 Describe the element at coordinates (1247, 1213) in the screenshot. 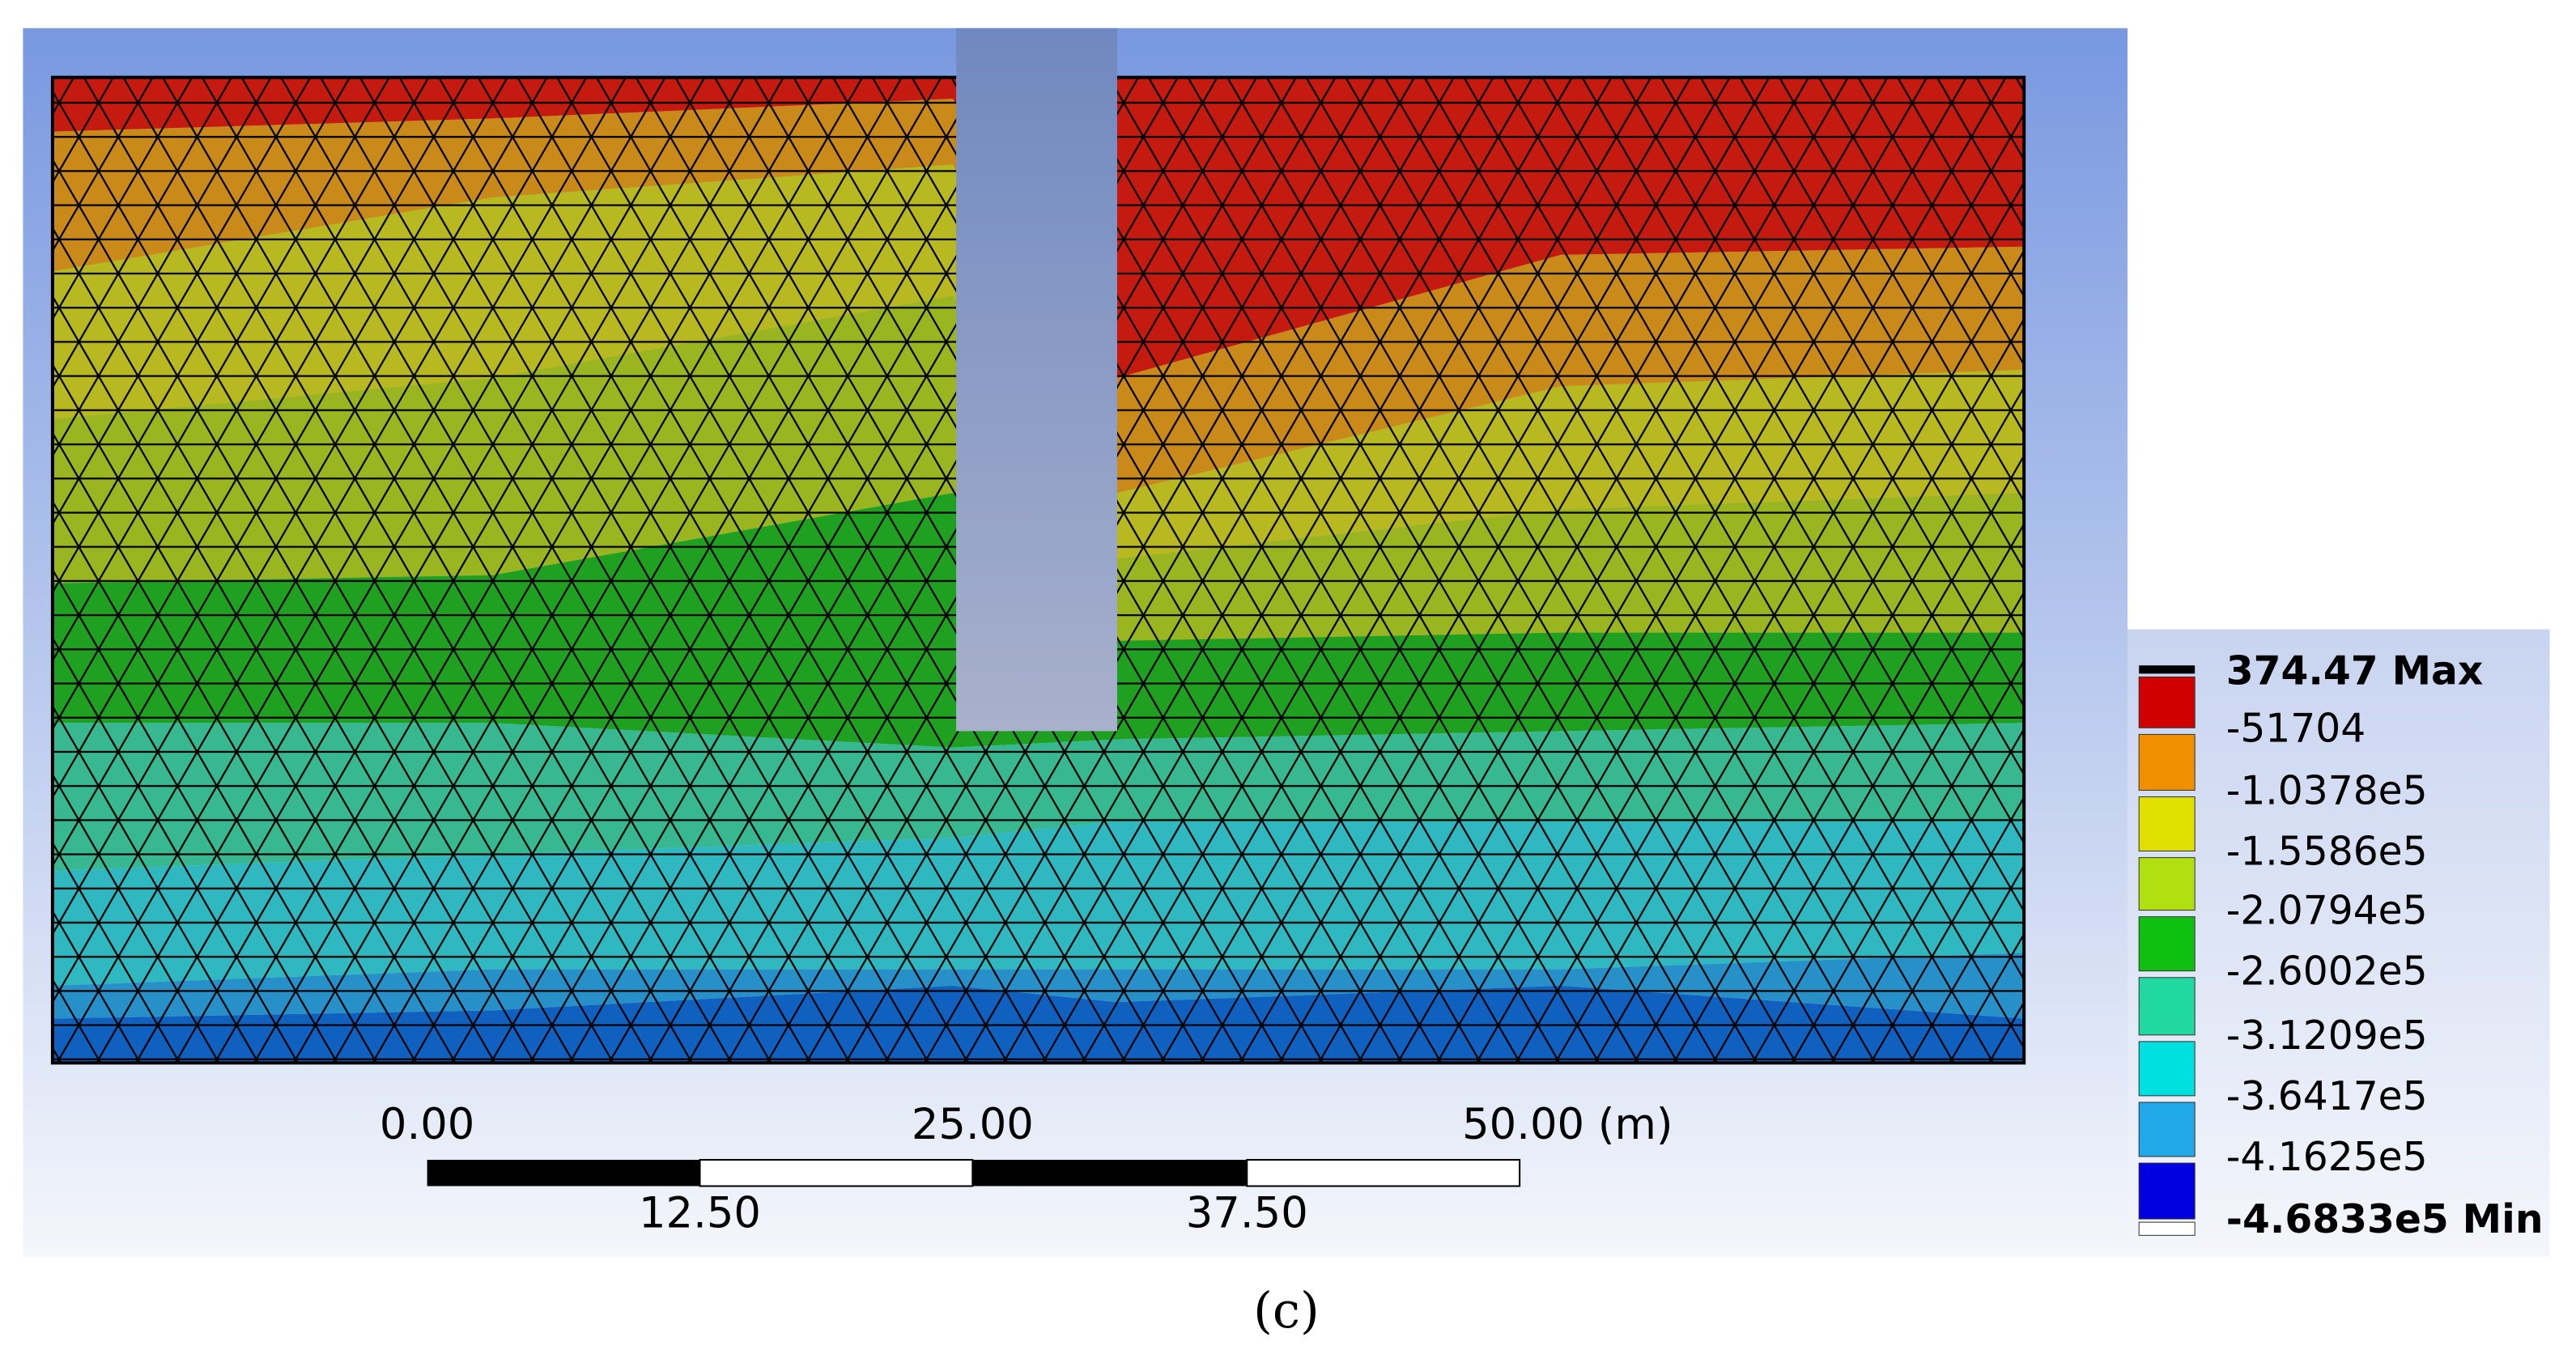

I see `scale-label: 37.50` at that location.